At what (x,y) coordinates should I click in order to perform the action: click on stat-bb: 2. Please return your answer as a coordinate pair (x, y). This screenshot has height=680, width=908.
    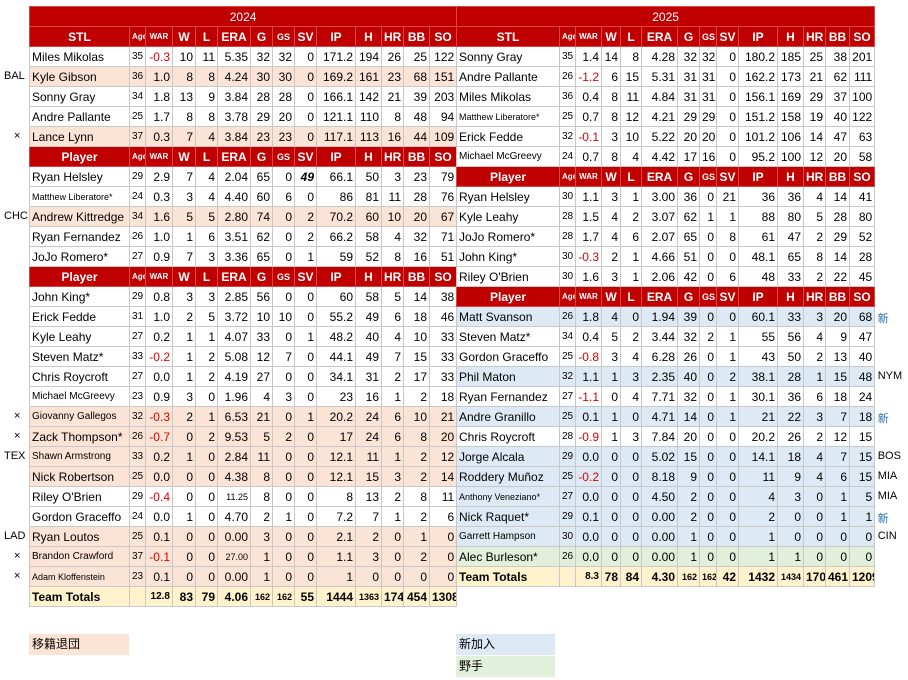
    Looking at the image, I should click on (416, 556).